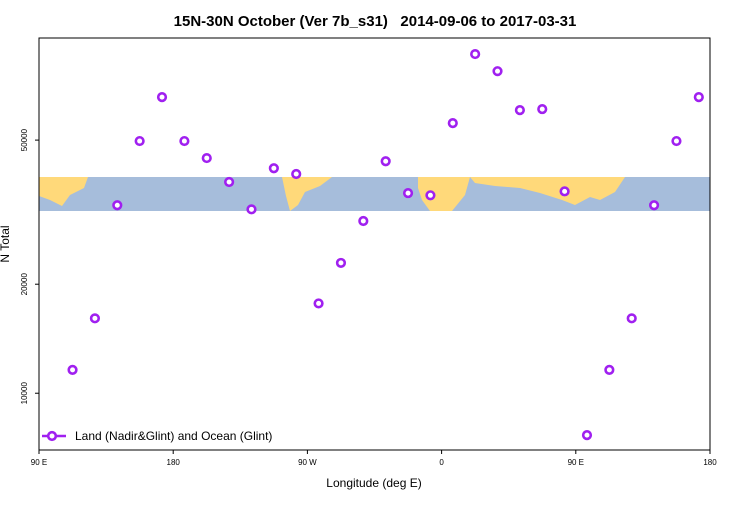 The image size is (750, 505). I want to click on y-tick-label: 10000, so click(24, 393).